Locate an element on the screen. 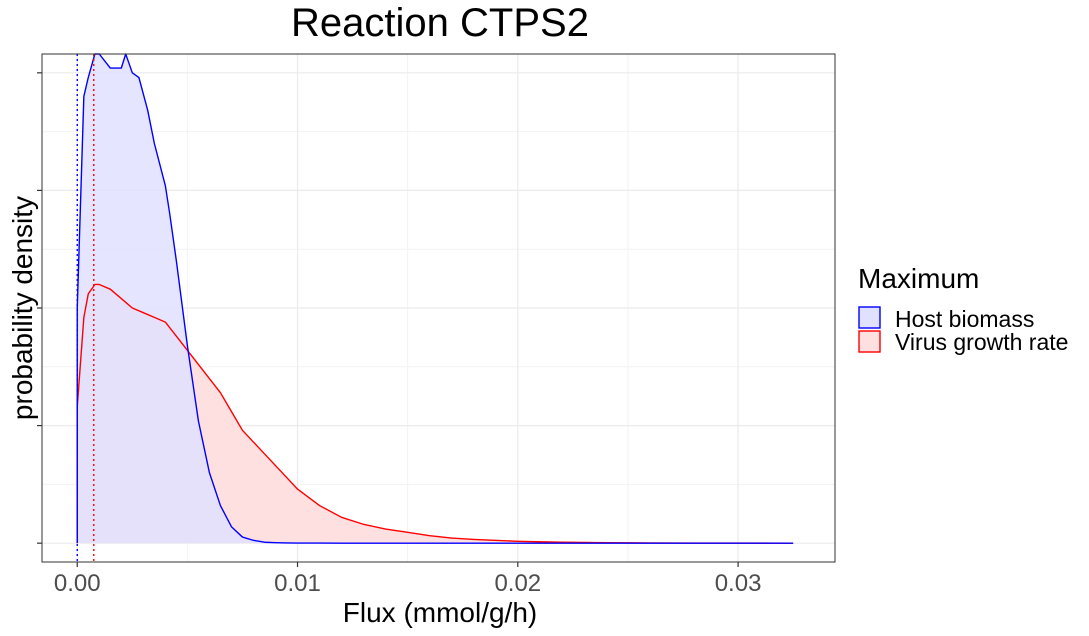 The image size is (1089, 636). x-axis-ticks: 0.00 0.01 0.02 0.03 is located at coordinates (408, 579).